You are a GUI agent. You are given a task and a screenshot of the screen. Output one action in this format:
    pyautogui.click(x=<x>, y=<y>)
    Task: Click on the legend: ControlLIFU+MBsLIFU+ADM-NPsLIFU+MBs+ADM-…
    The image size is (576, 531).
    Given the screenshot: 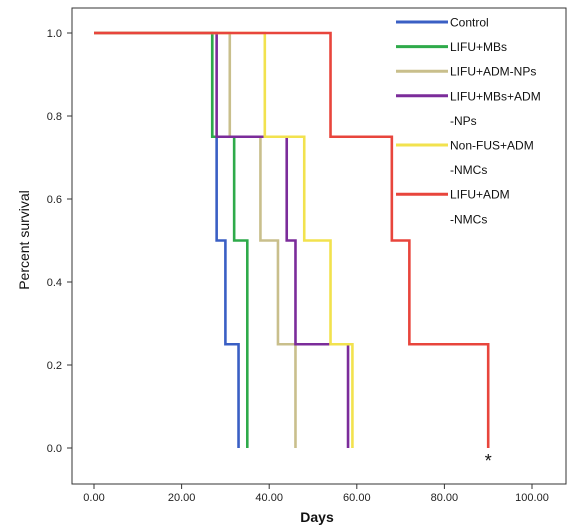 What is the action you would take?
    pyautogui.click(x=468, y=121)
    